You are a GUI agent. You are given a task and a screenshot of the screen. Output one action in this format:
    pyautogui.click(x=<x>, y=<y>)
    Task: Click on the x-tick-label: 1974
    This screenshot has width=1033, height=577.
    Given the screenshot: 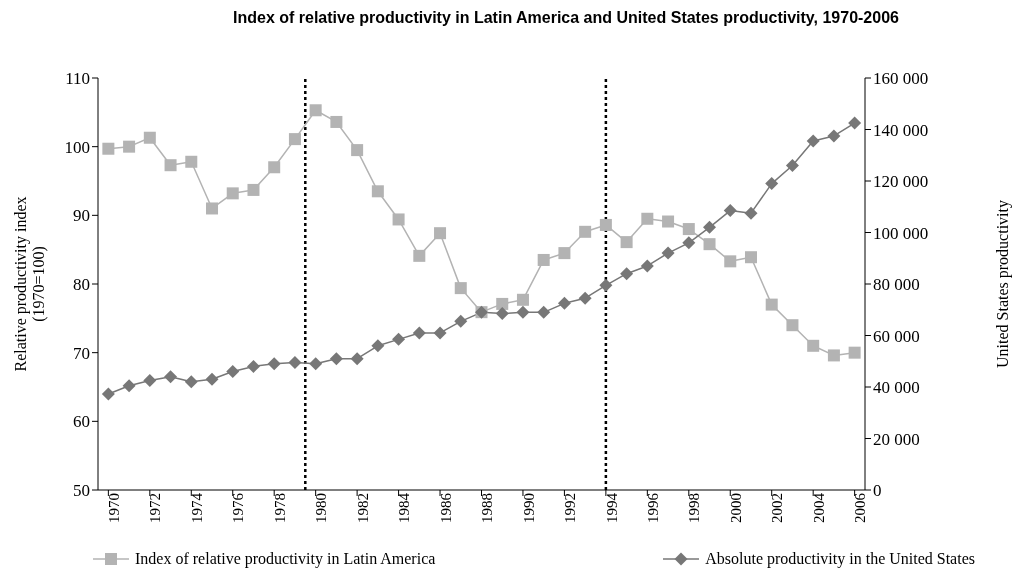 What is the action you would take?
    pyautogui.click(x=196, y=507)
    